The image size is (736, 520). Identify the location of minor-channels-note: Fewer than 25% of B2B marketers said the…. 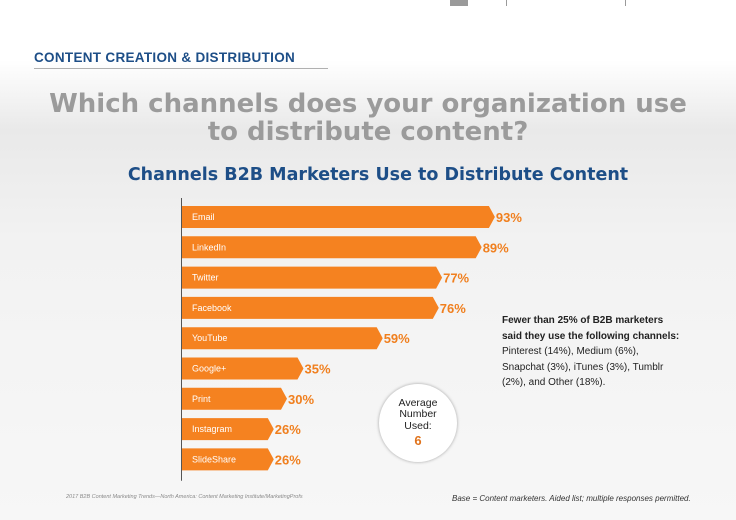
(592, 352).